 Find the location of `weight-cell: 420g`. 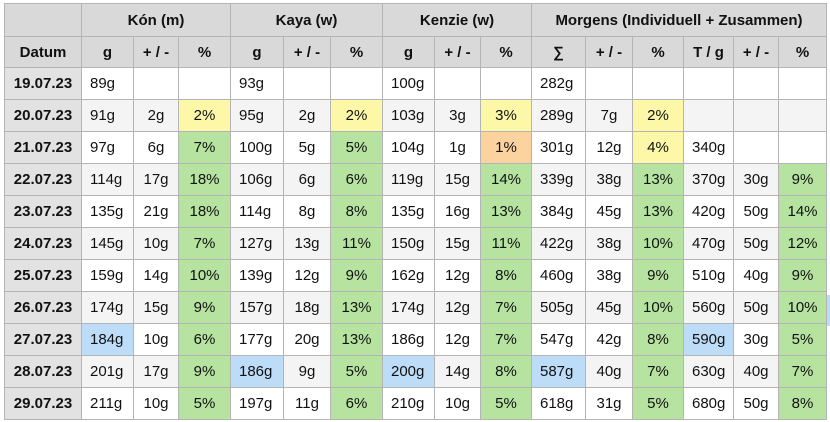

weight-cell: 420g is located at coordinates (708, 211).